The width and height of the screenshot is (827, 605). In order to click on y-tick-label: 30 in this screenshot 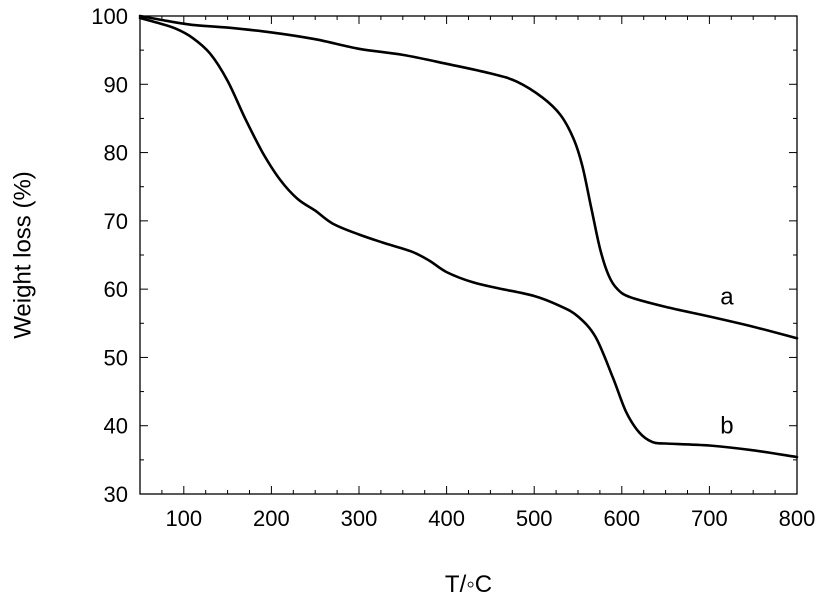, I will do `click(116, 494)`.